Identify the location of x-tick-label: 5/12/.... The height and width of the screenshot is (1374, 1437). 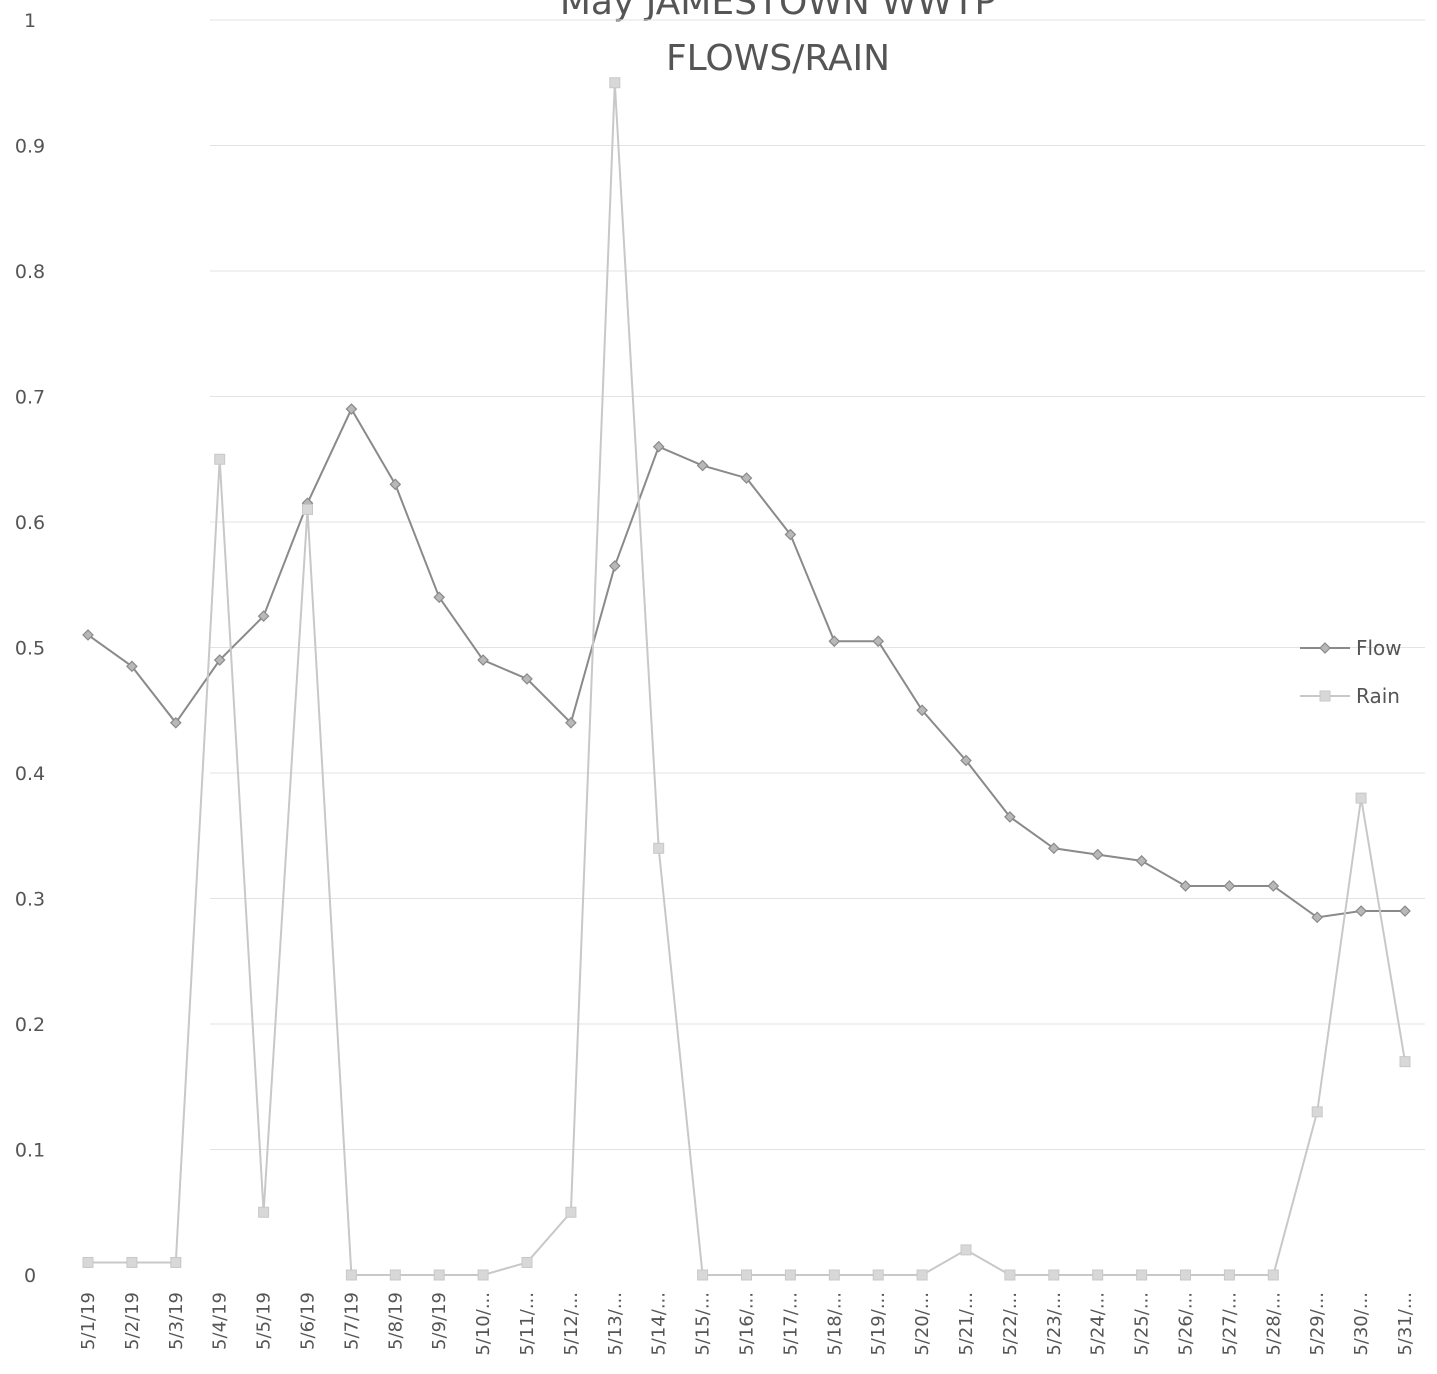
(571, 1324).